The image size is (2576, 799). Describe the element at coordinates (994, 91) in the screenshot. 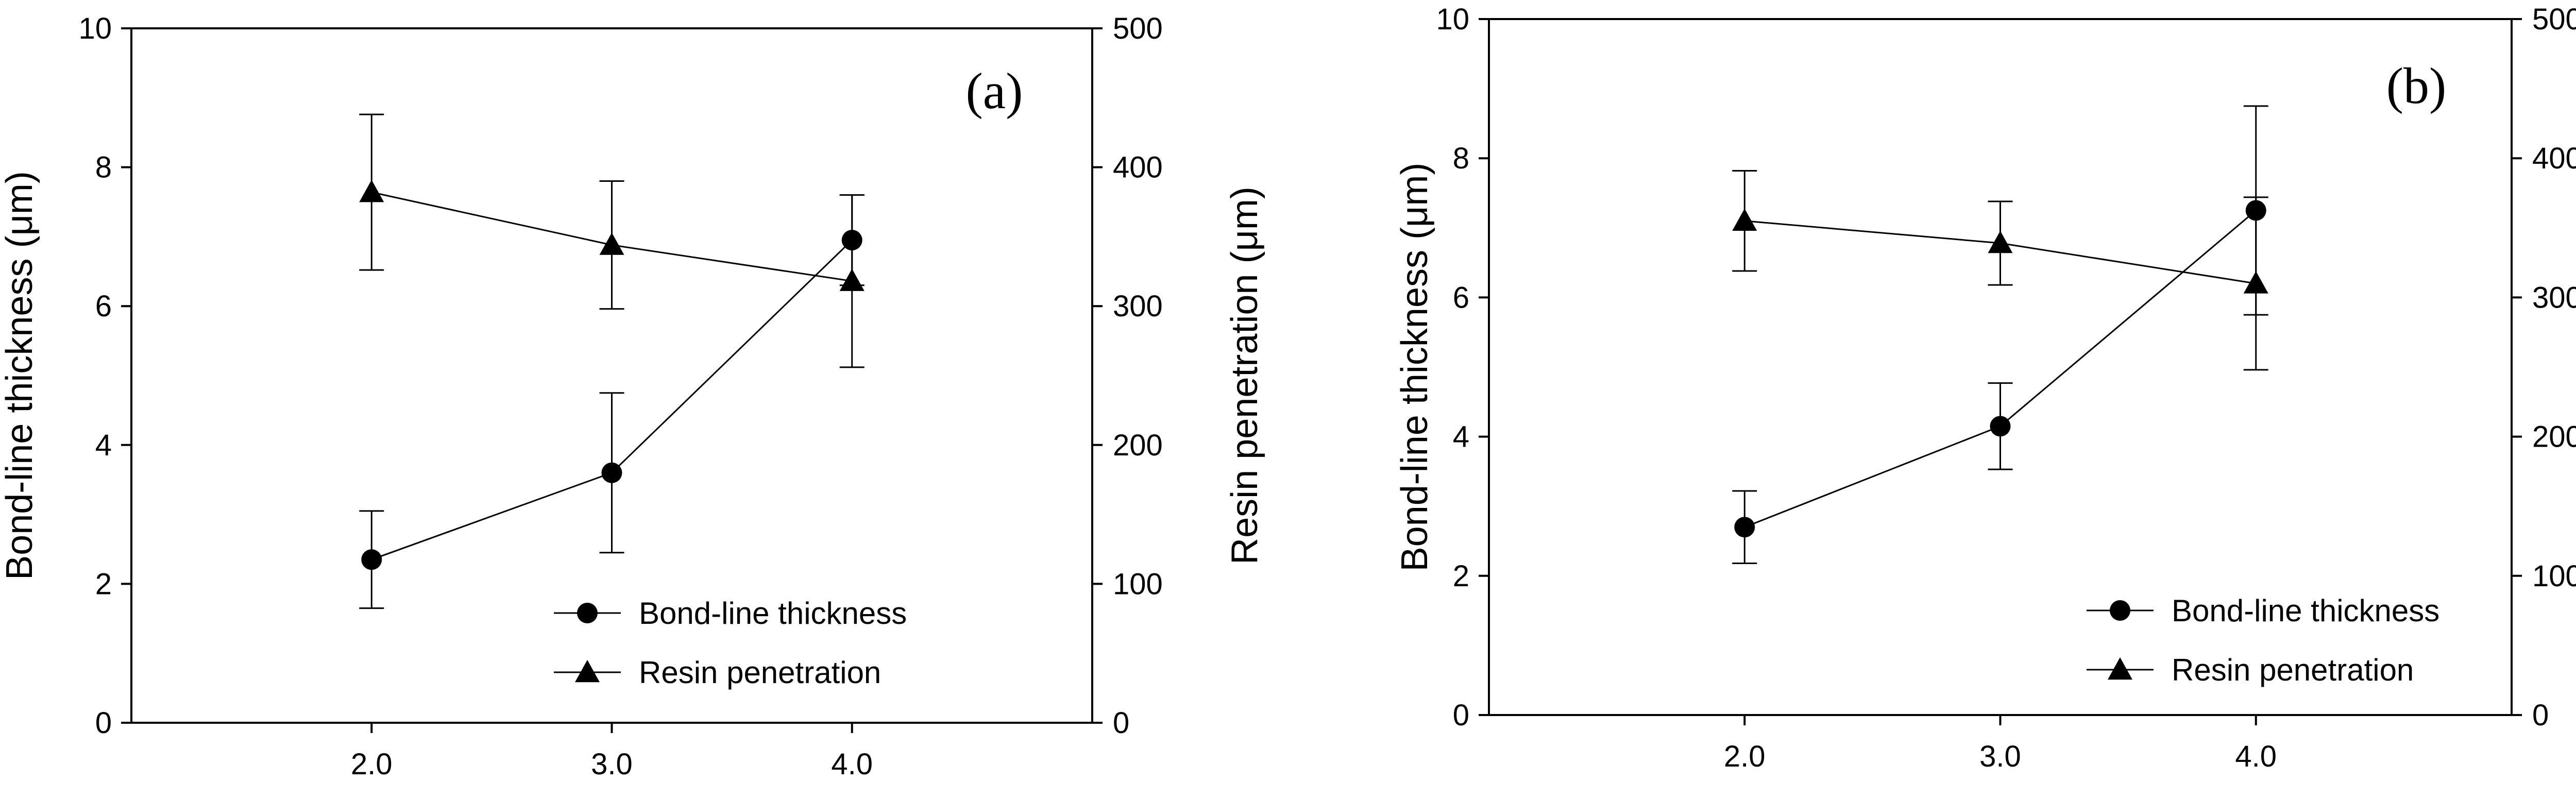

I see `panel-label: (a)` at that location.